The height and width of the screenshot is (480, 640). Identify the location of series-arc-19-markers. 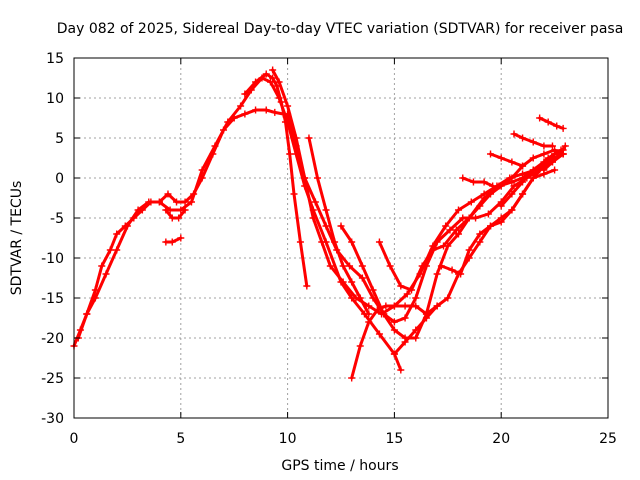
(339, 226).